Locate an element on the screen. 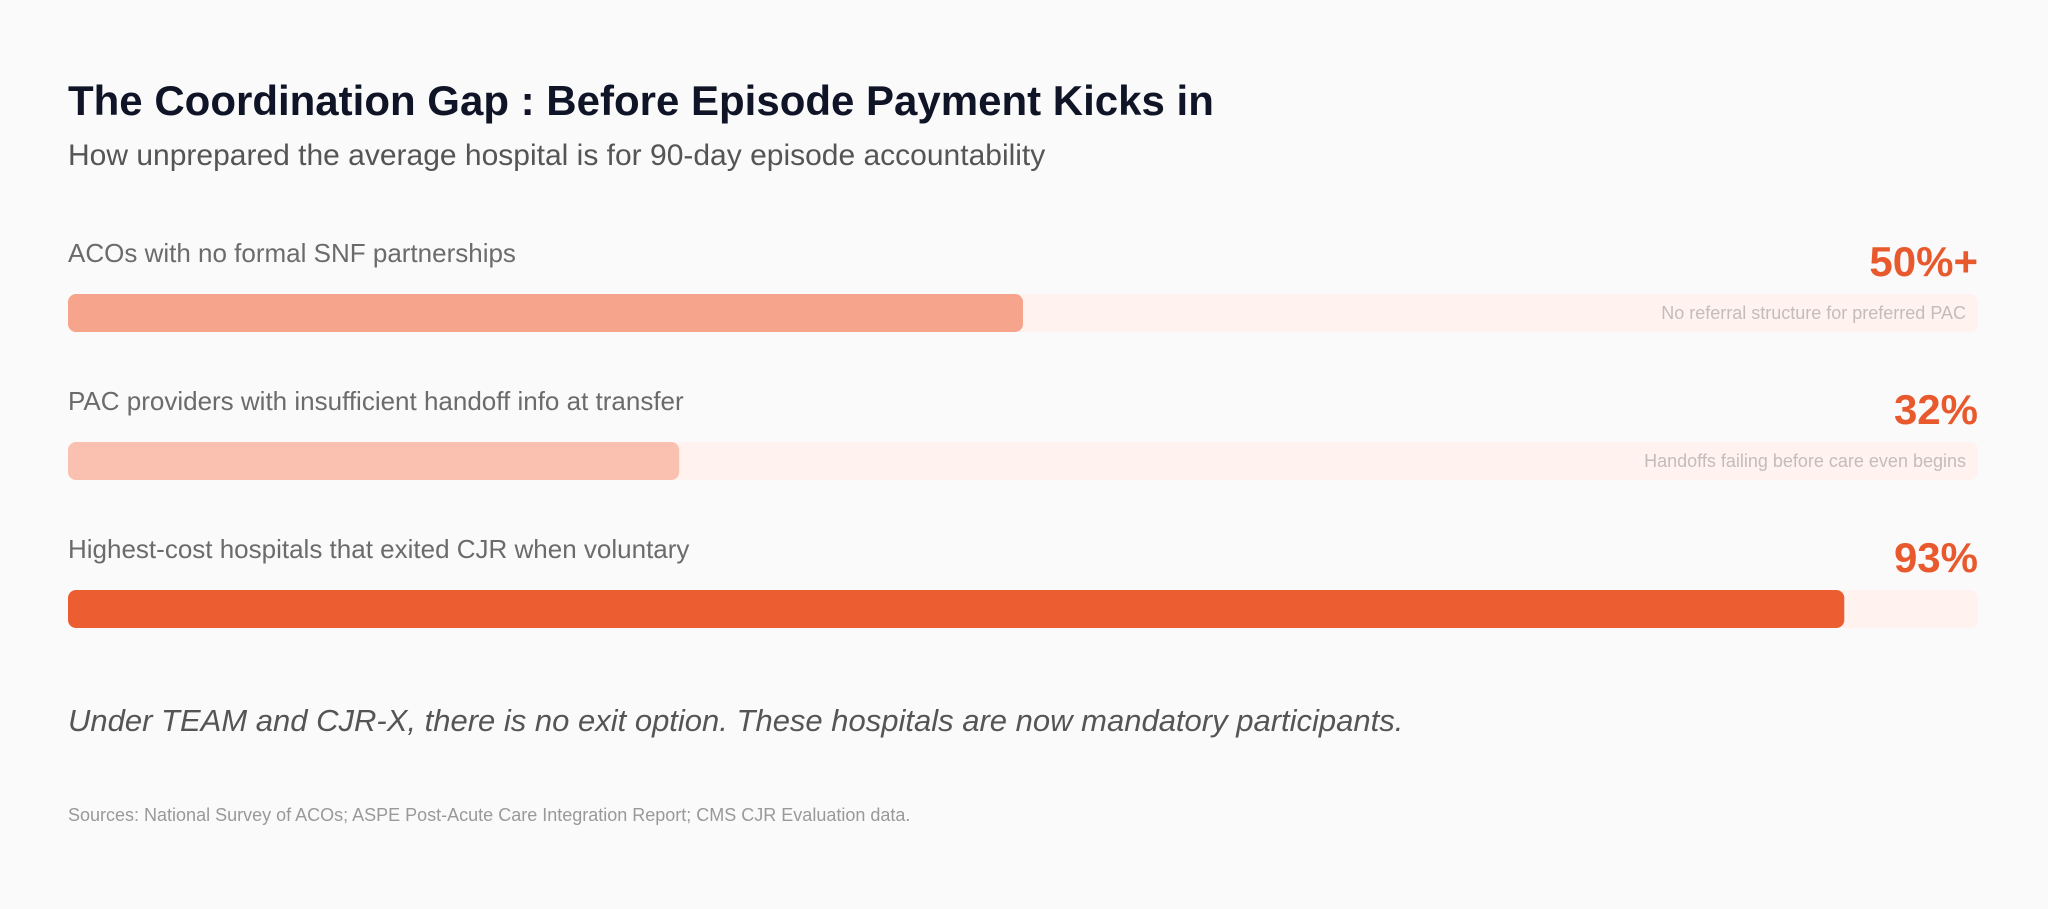 The image size is (2048, 909). value-label: 93% is located at coordinates (1936, 557).